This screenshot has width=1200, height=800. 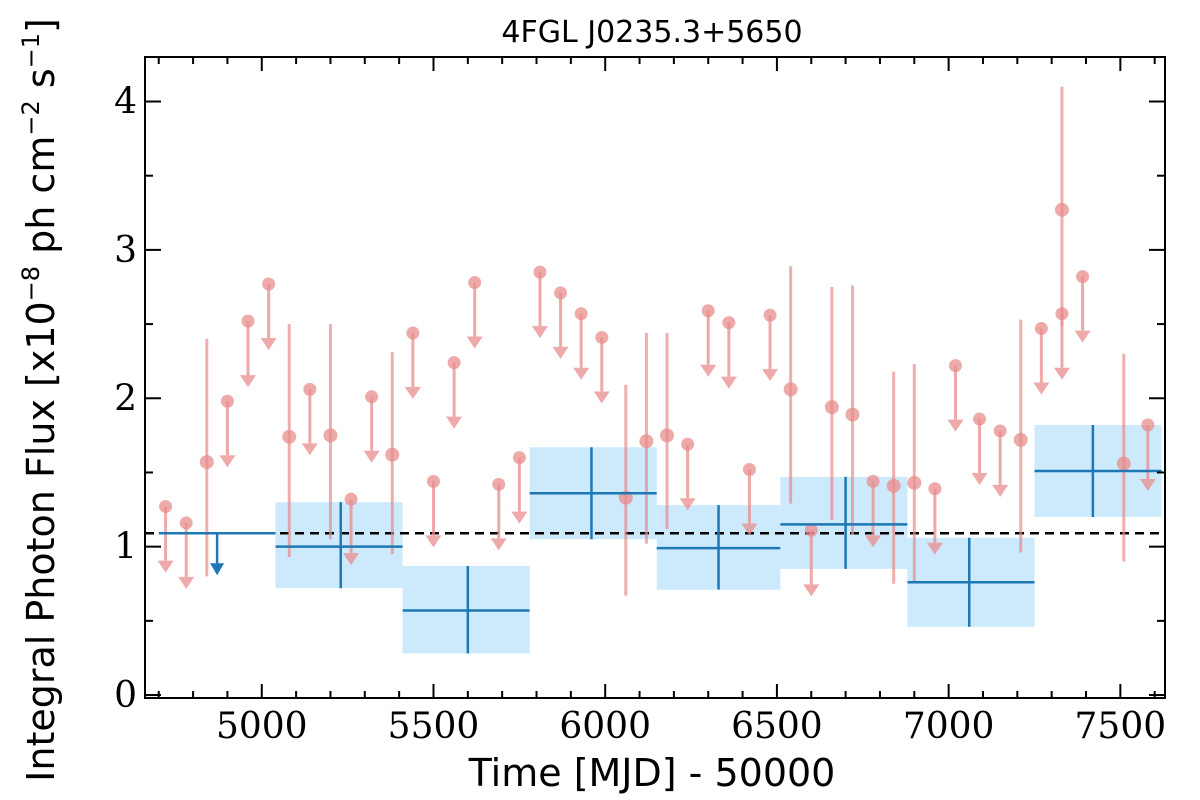 I want to click on x-tick-label: 7000, so click(x=949, y=726).